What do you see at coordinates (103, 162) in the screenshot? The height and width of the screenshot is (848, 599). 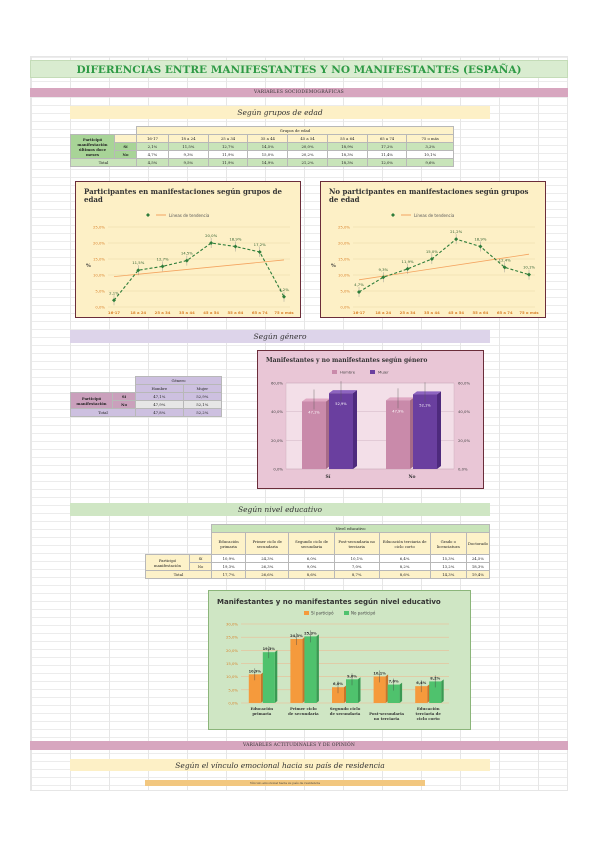 I see `row-label: Total` at bounding box center [103, 162].